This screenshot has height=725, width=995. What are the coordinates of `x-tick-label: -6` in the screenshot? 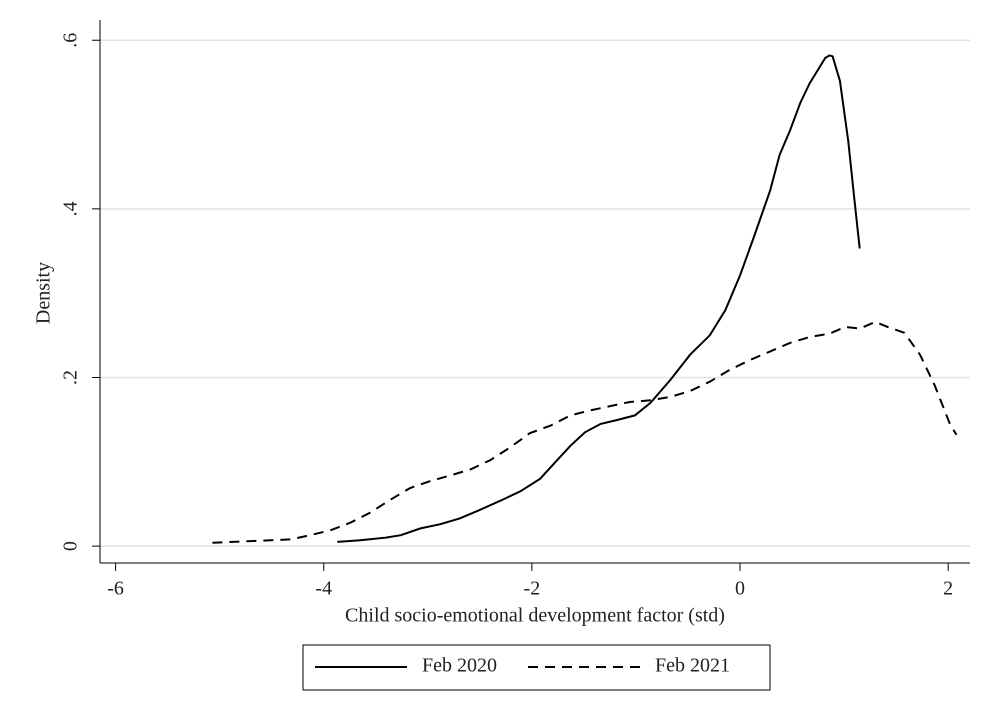 It's located at (115, 589).